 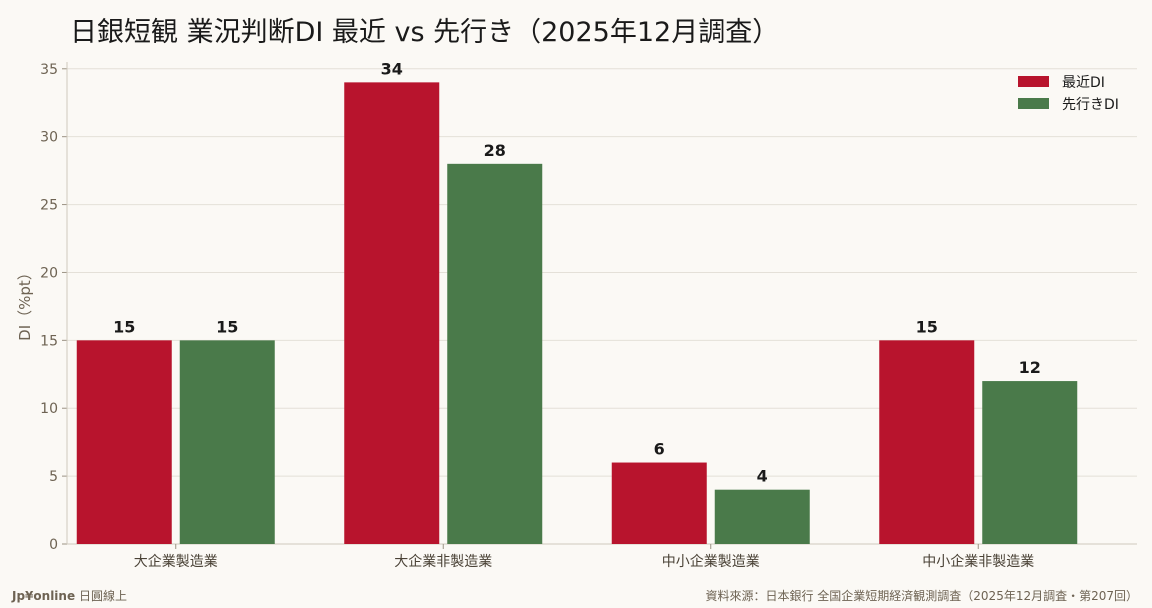 I want to click on data-label: 12, so click(x=1030, y=367).